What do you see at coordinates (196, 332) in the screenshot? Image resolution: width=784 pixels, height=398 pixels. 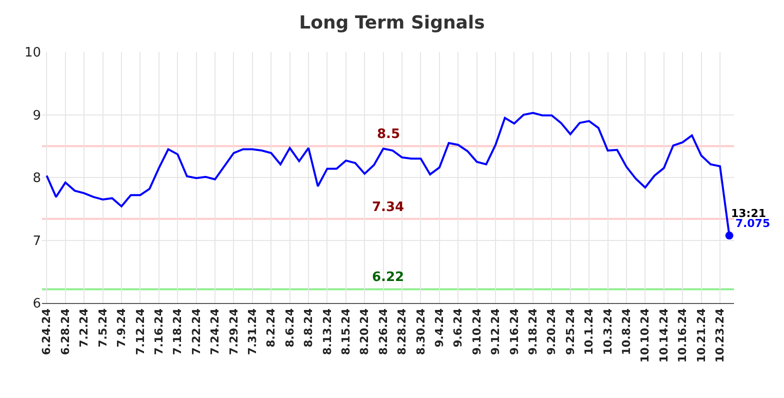 I see `x-tick-label: 7.22.24` at bounding box center [196, 332].